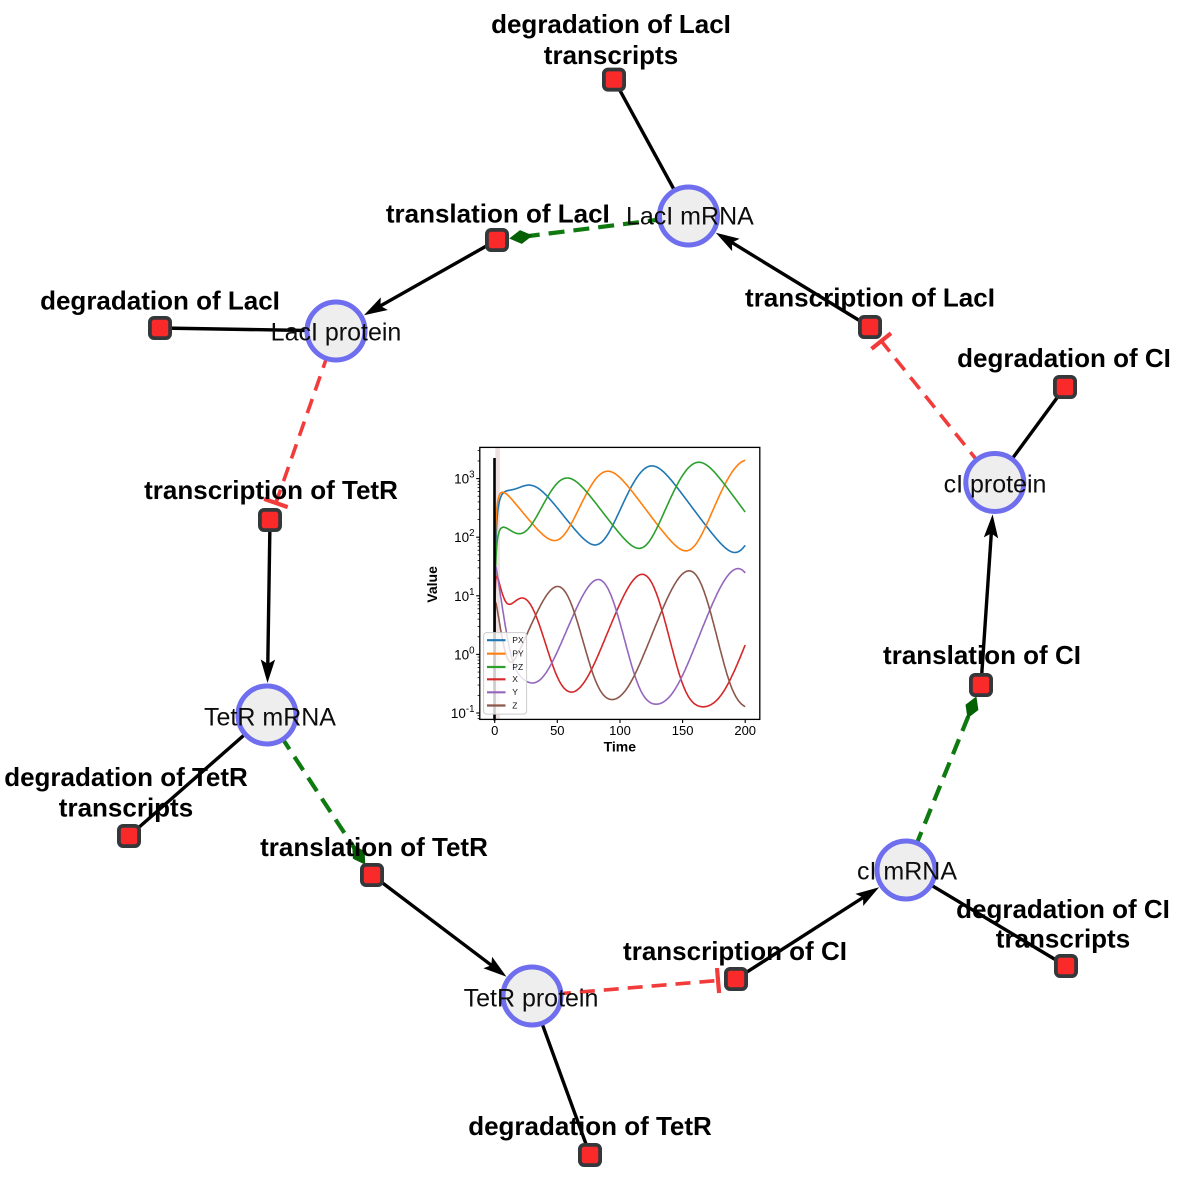 The height and width of the screenshot is (1200, 1189). I want to click on svg-text: PY, so click(518, 654).